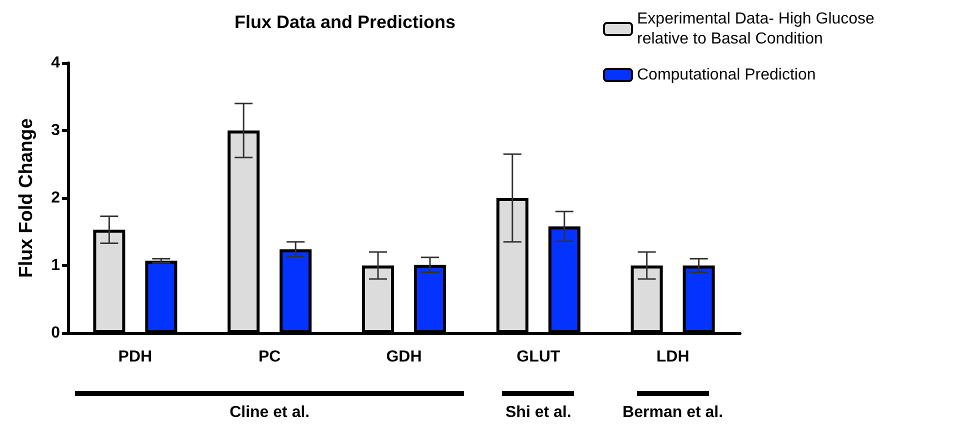  Describe the element at coordinates (345, 22) in the screenshot. I see `chart-title: Flux Data and Predictions` at that location.